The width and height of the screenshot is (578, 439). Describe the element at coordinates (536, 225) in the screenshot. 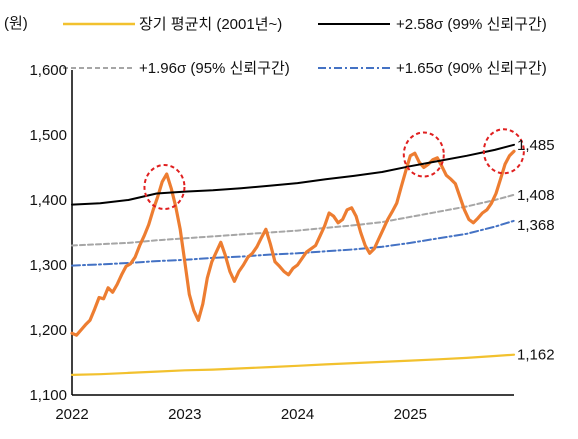

I see `end-label: 1,368` at that location.